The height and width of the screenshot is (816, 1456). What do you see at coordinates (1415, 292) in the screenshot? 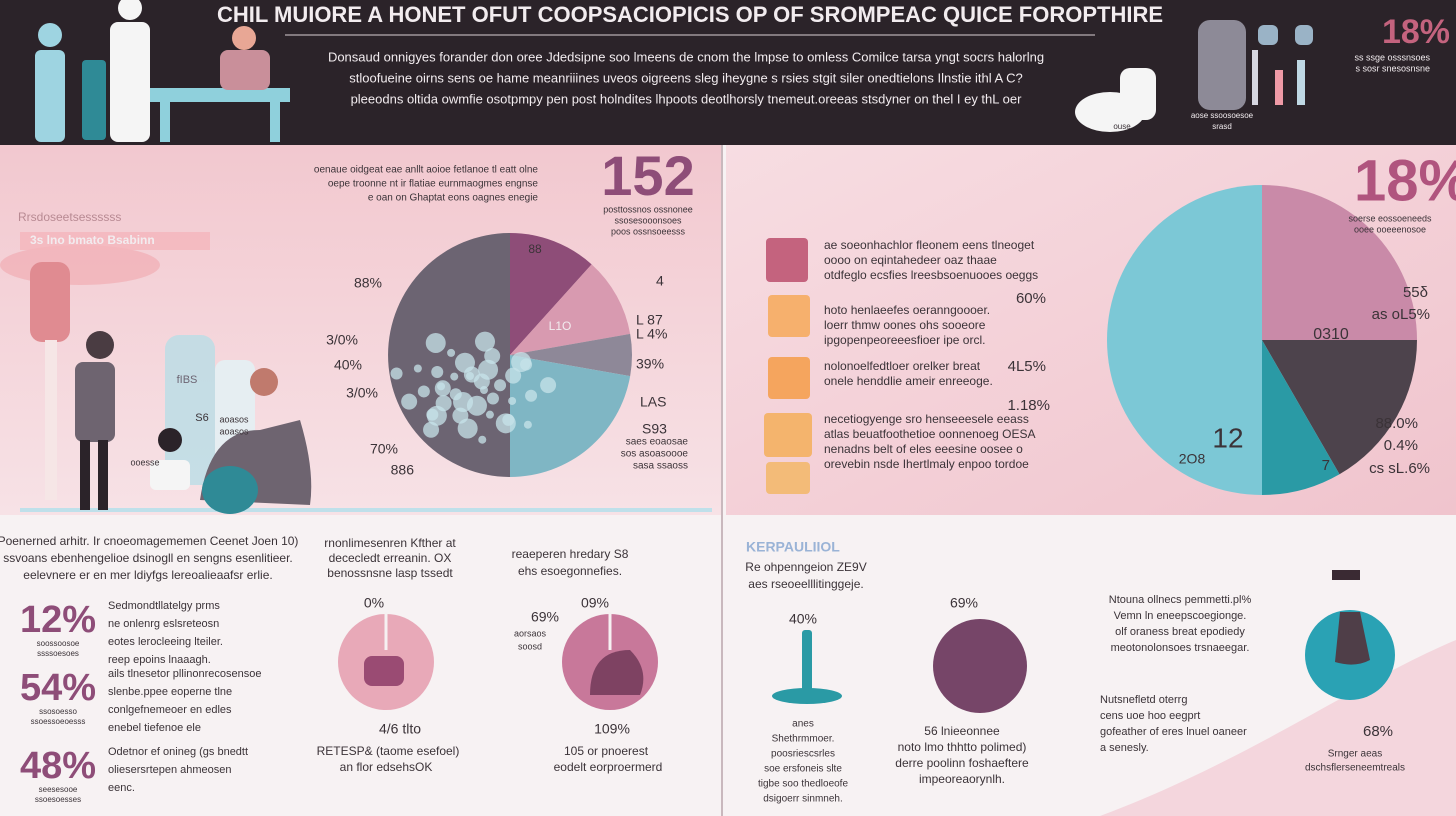
I see `pie-right-labels-0: 55δ` at bounding box center [1415, 292].